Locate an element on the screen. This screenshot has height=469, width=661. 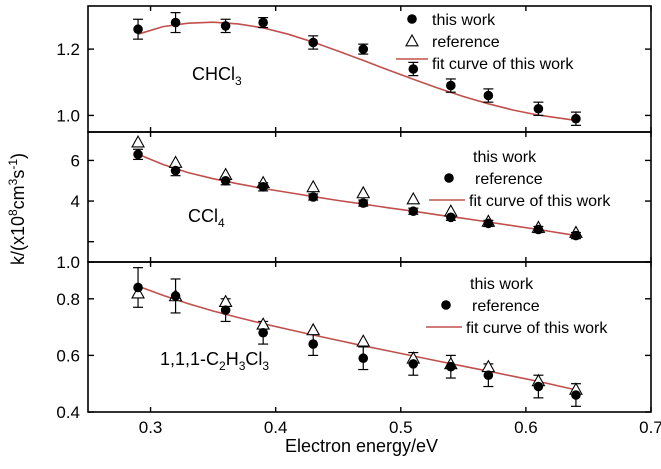
y-axis-label: k/(x108cm3s-1) is located at coordinates (17, 209).